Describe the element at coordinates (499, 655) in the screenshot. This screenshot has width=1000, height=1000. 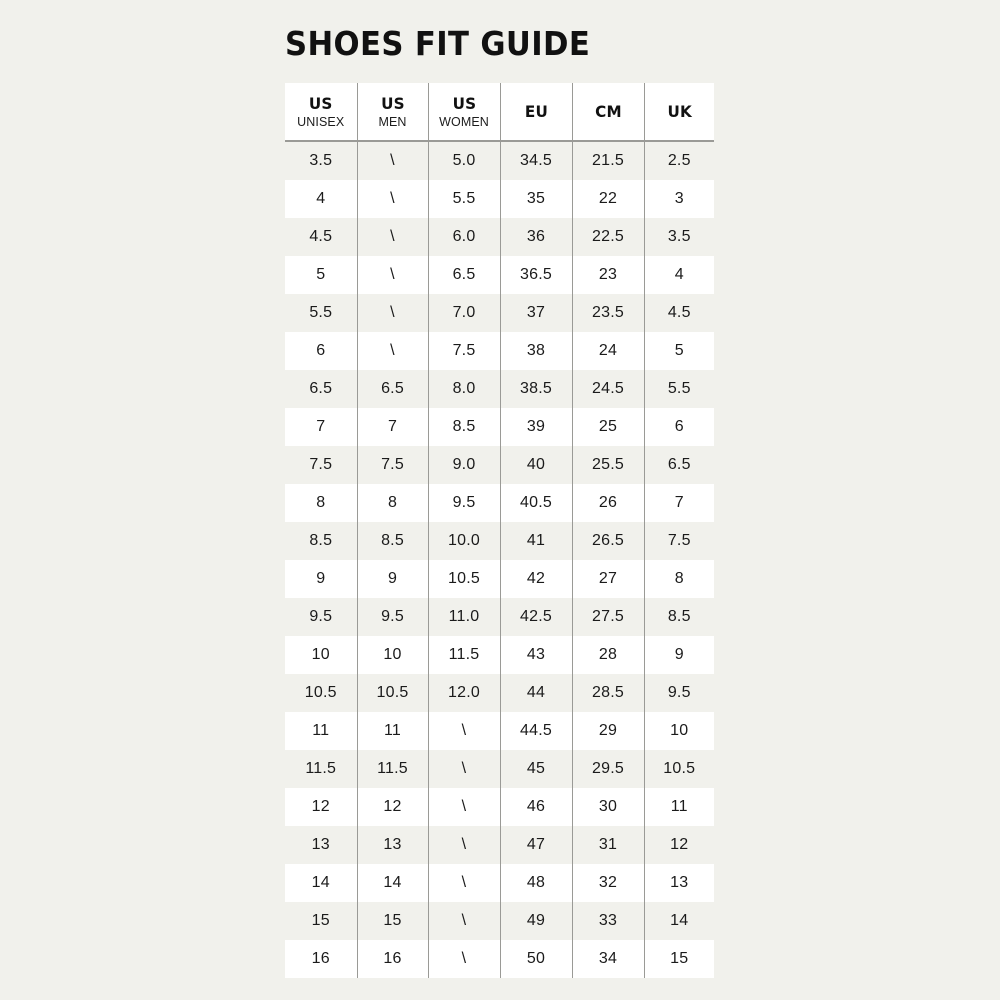
I see `table-row: 10 10 11.5 43 28 9` at that location.